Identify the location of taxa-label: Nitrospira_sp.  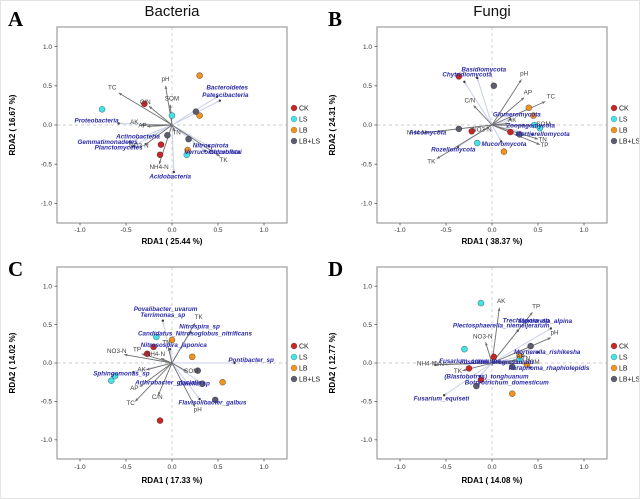
(199, 326).